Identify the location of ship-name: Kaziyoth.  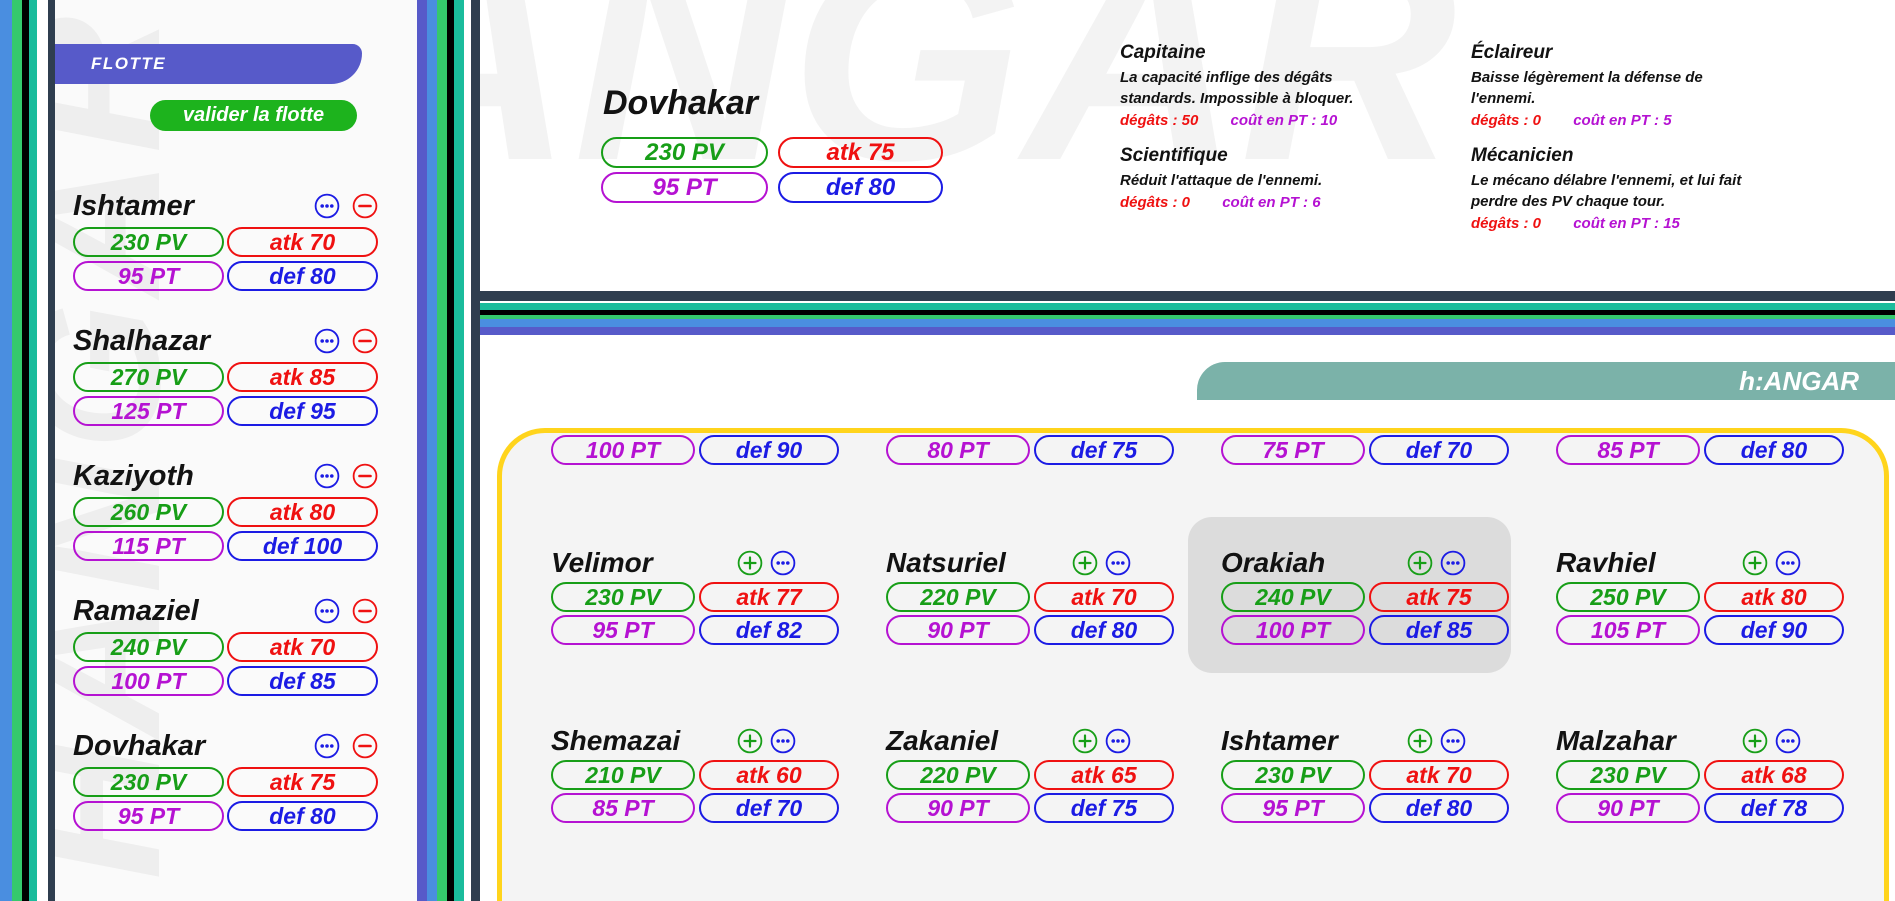
(133, 475).